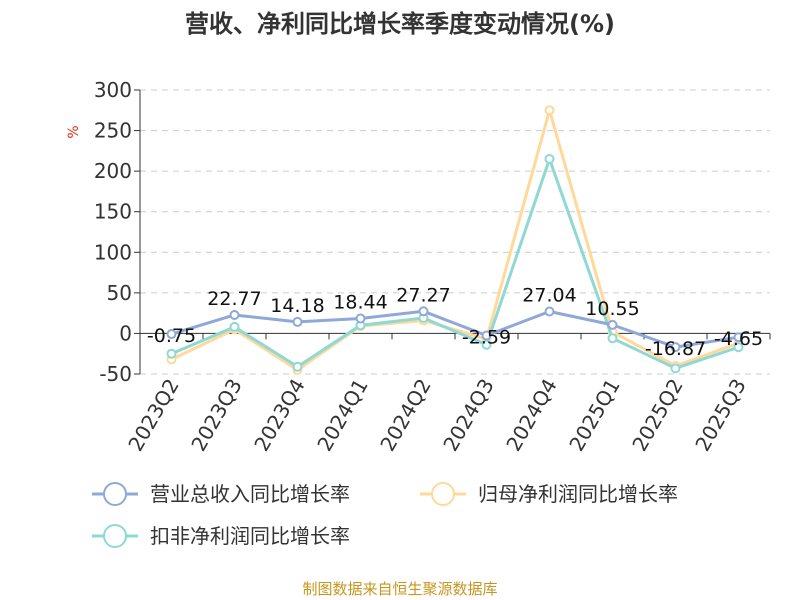 The image size is (800, 600). I want to click on data-label: 14.18, so click(297, 306).